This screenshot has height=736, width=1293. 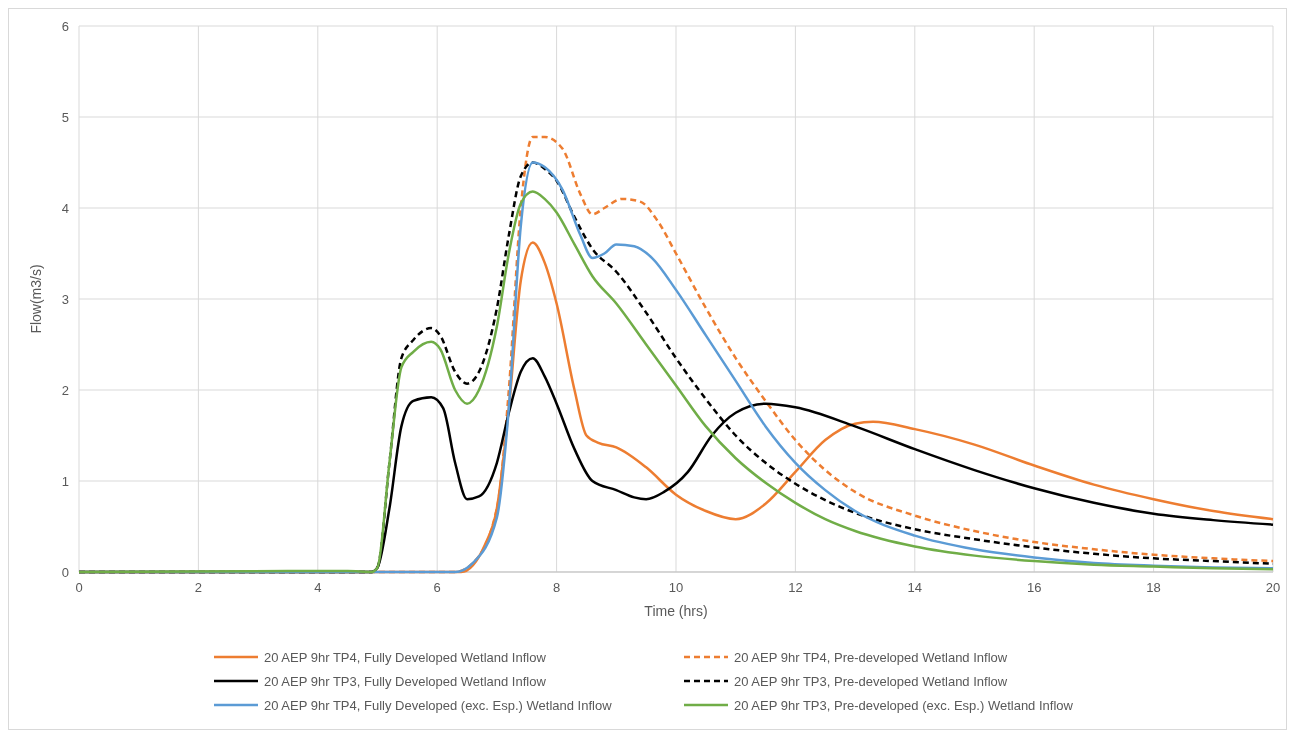 What do you see at coordinates (405, 657) in the screenshot?
I see `legend-label: 20 AEP 9hr TP4, Fully Developed Wetland Inflow` at bounding box center [405, 657].